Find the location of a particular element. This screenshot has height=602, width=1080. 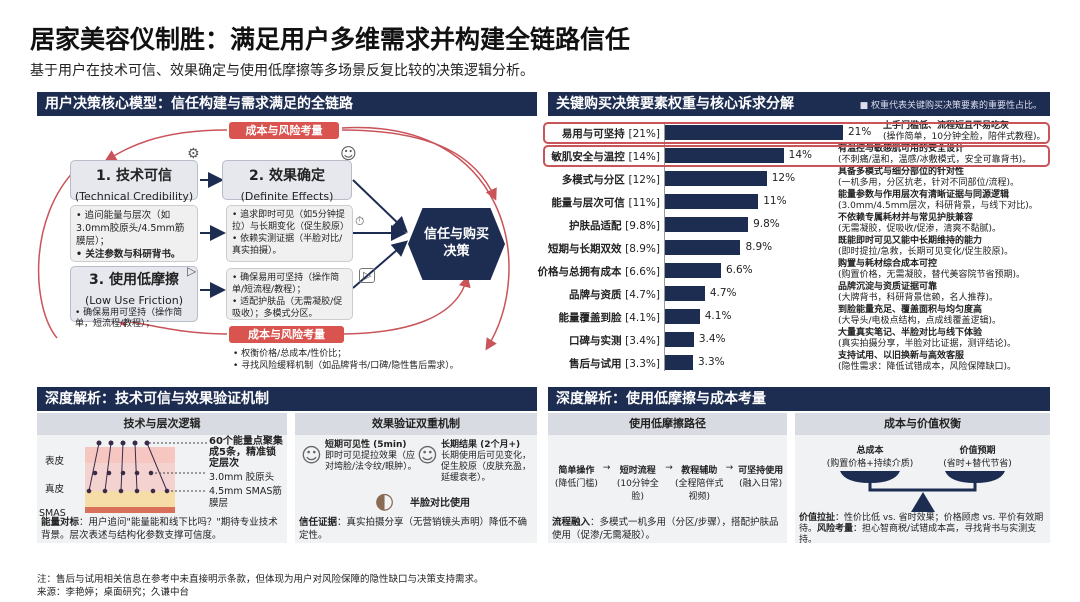

friction-note: 流程融入：多模式一机多用（分区/步骤），搭配护肤品使用（促渗/无需凝胶）。 is located at coordinates (668, 529).